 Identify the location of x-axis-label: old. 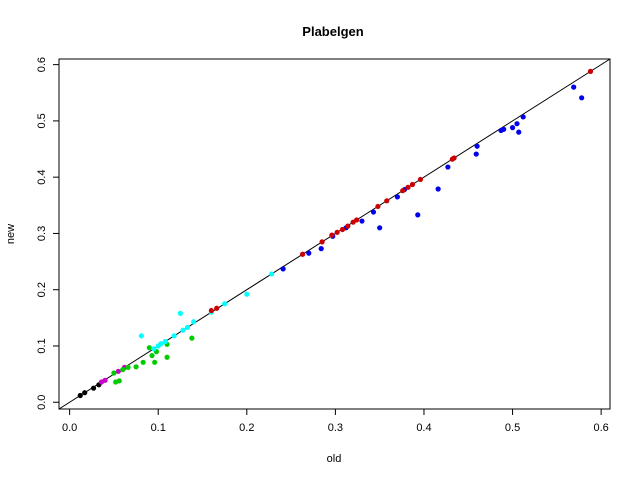
(334, 459).